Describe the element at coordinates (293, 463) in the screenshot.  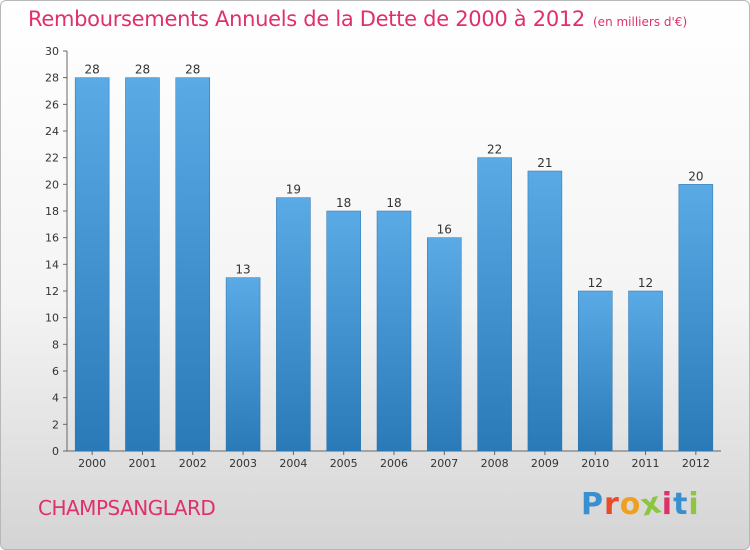
I see `x-tick-label-2004: 2004` at that location.